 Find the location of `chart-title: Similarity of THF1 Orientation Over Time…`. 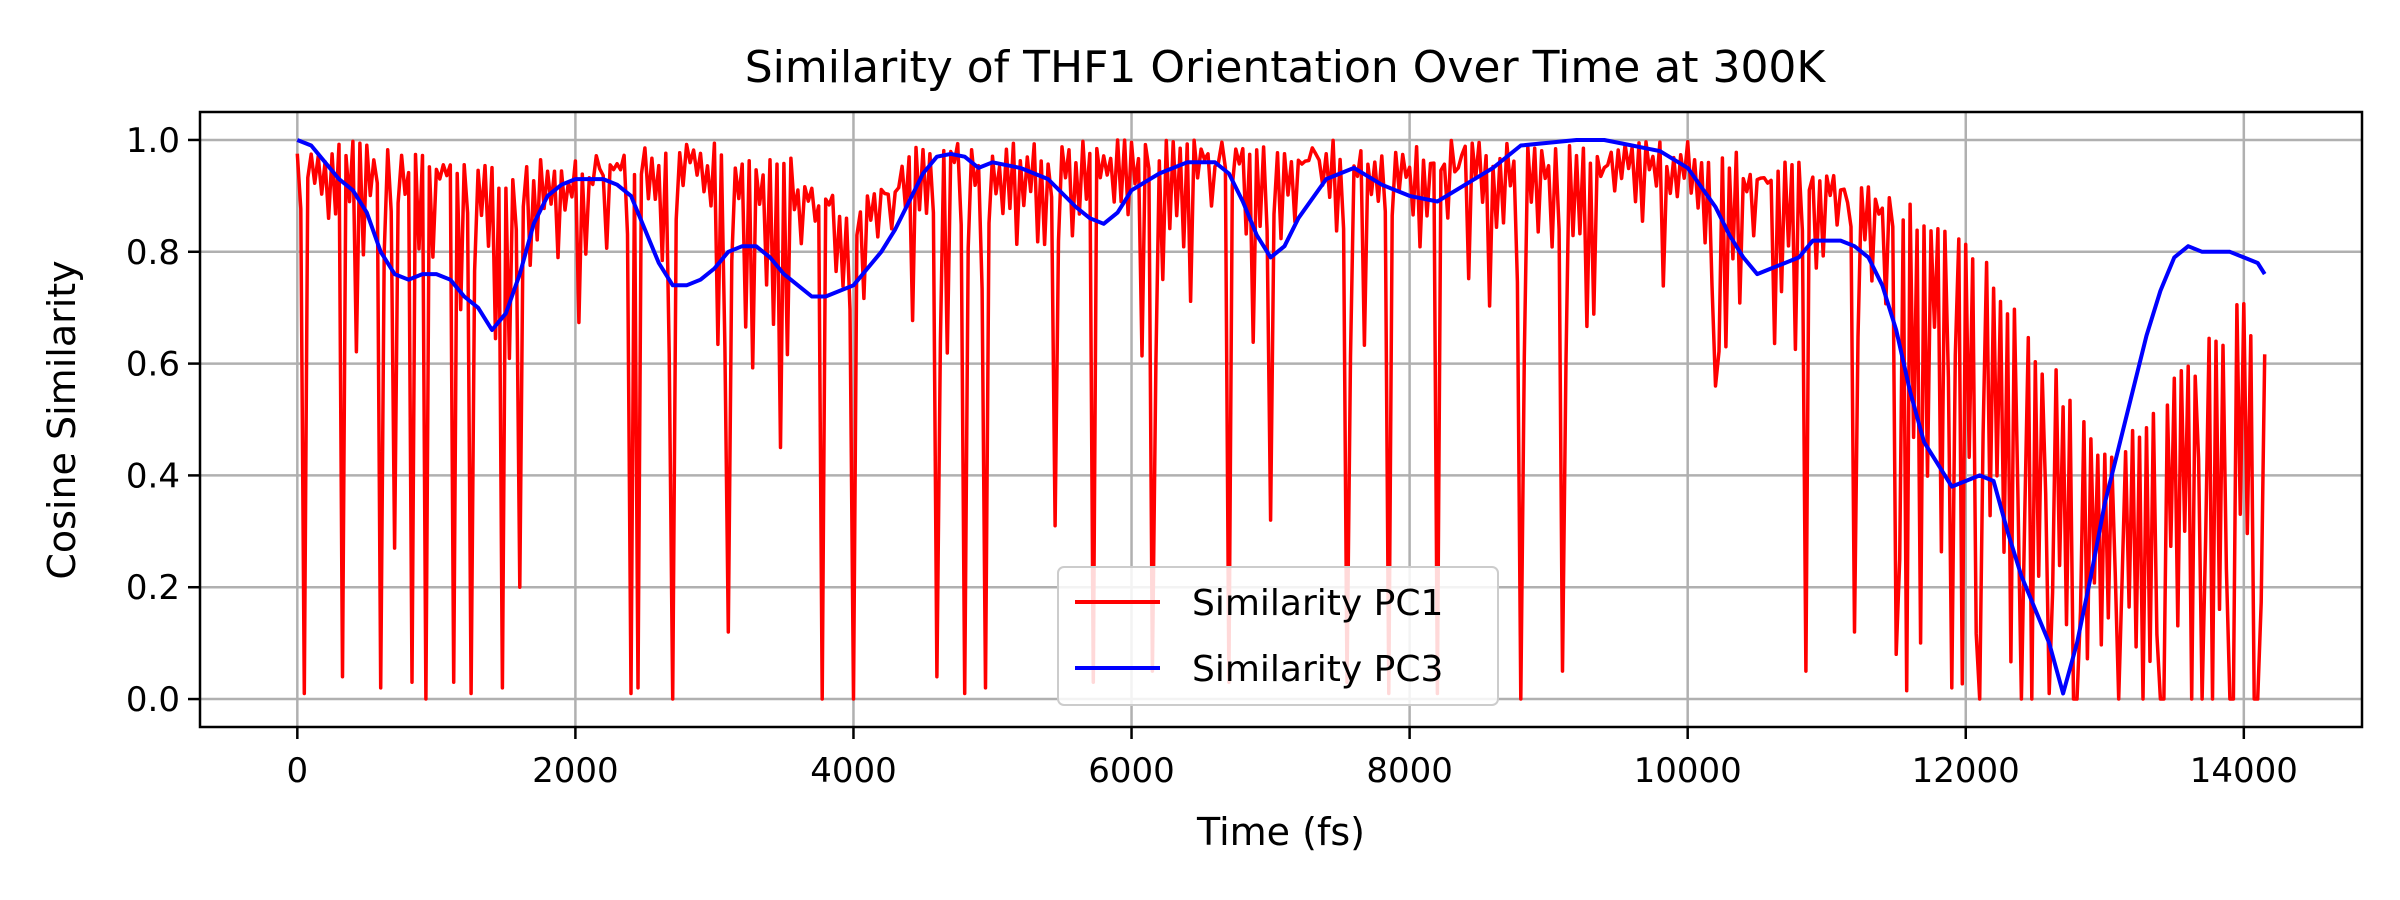

chart-title: Similarity of THF1 Orientation Over Time… is located at coordinates (1286, 67).